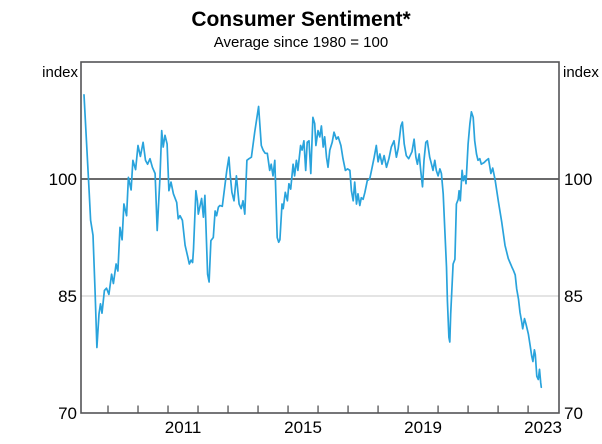  Describe the element at coordinates (183, 427) in the screenshot. I see `x-year-label-2011: 2011` at that location.